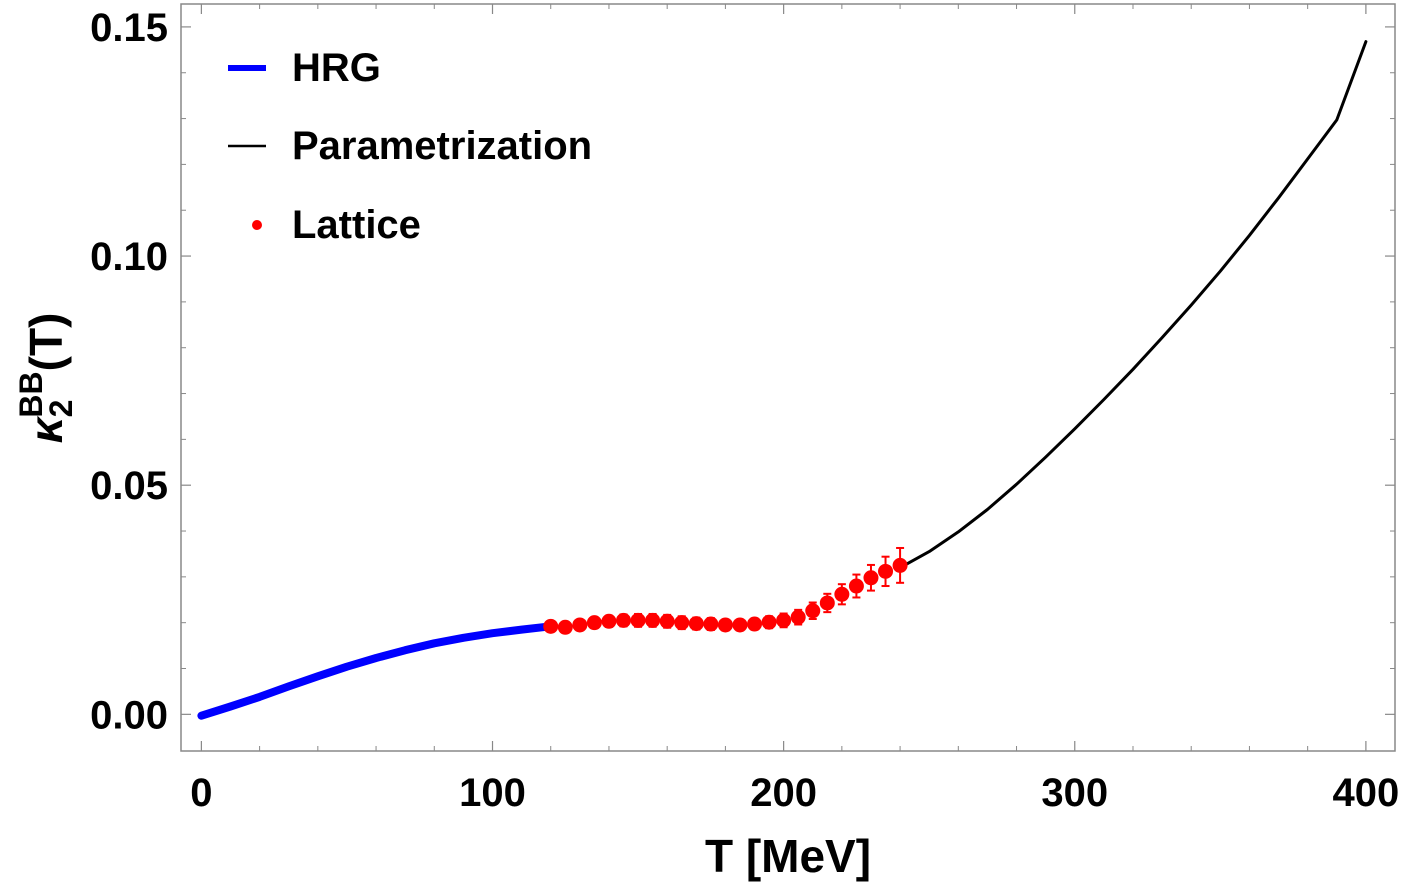  Describe the element at coordinates (129, 28) in the screenshot. I see `y-tick-label: 0.15` at that location.